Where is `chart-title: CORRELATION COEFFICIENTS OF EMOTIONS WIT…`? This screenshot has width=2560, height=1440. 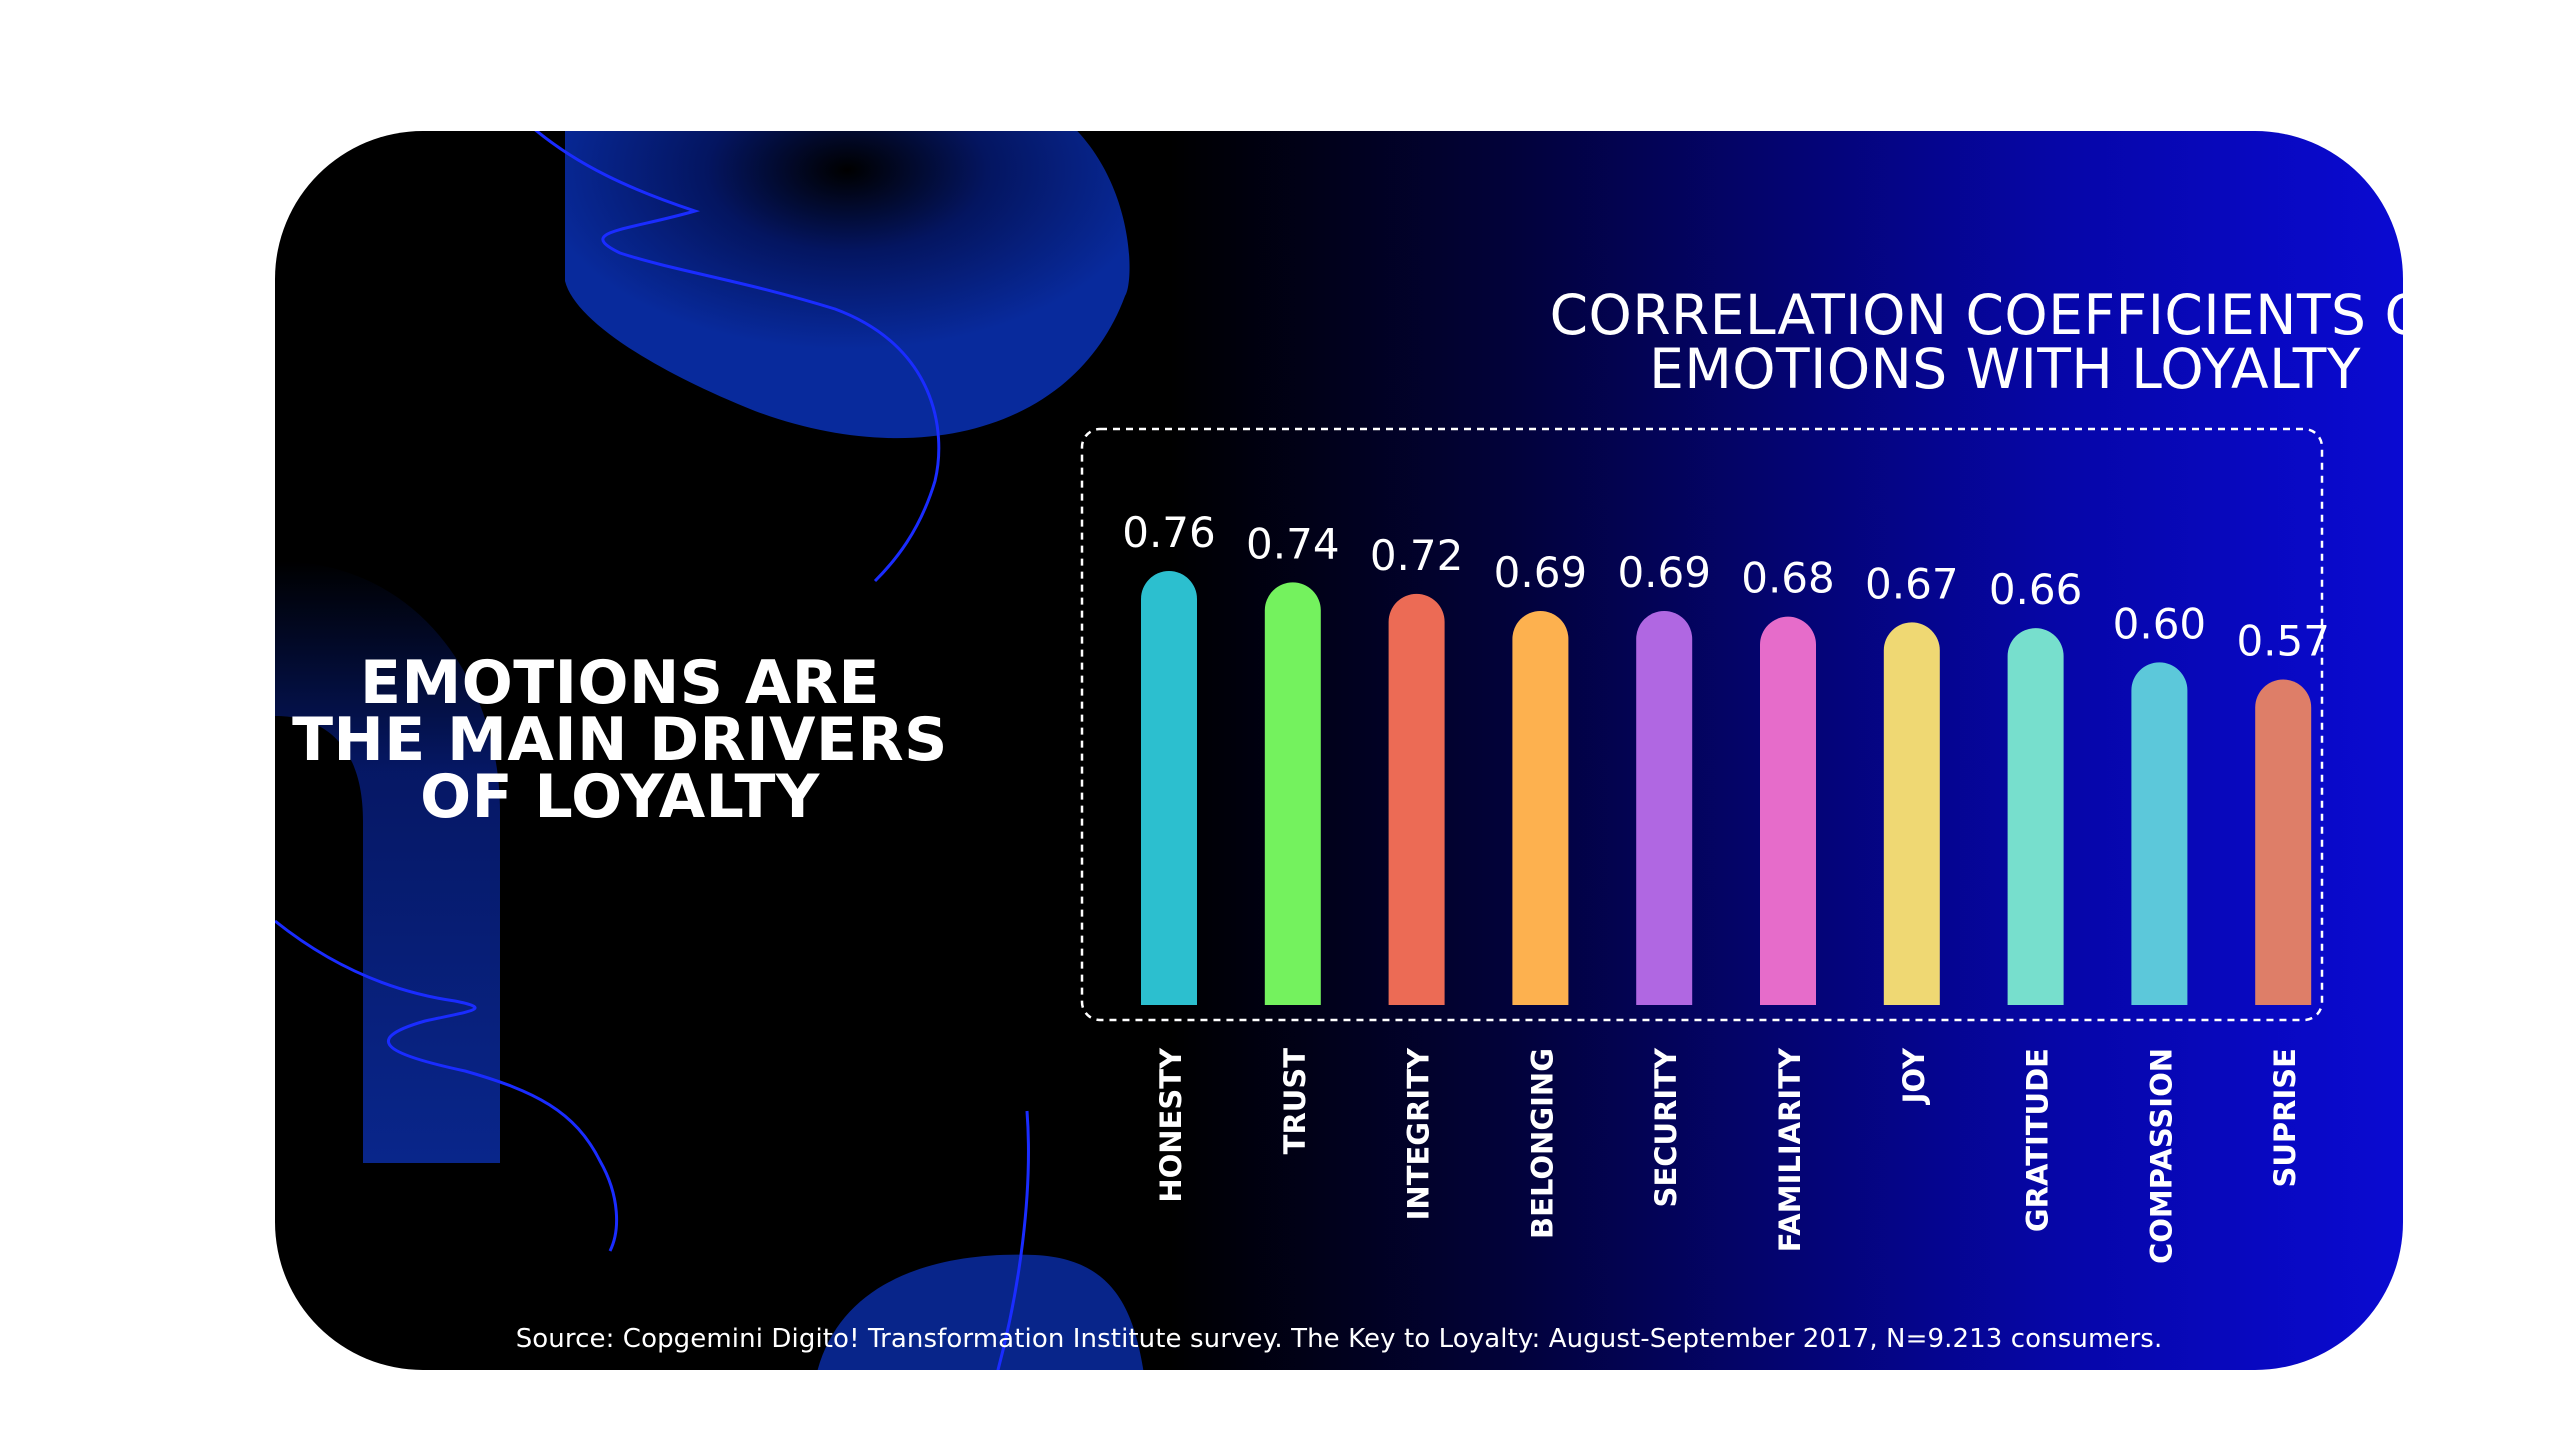
chart-title: CORRELATION COEFFICIENTS OF EMOTIONS WIT… is located at coordinates (1929, 342).